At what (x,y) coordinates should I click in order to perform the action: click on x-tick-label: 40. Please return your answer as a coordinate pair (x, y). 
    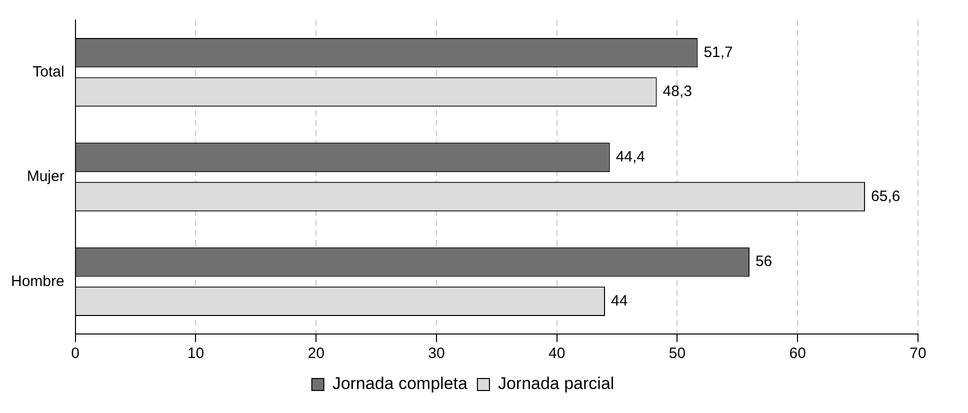
    Looking at the image, I should click on (557, 353).